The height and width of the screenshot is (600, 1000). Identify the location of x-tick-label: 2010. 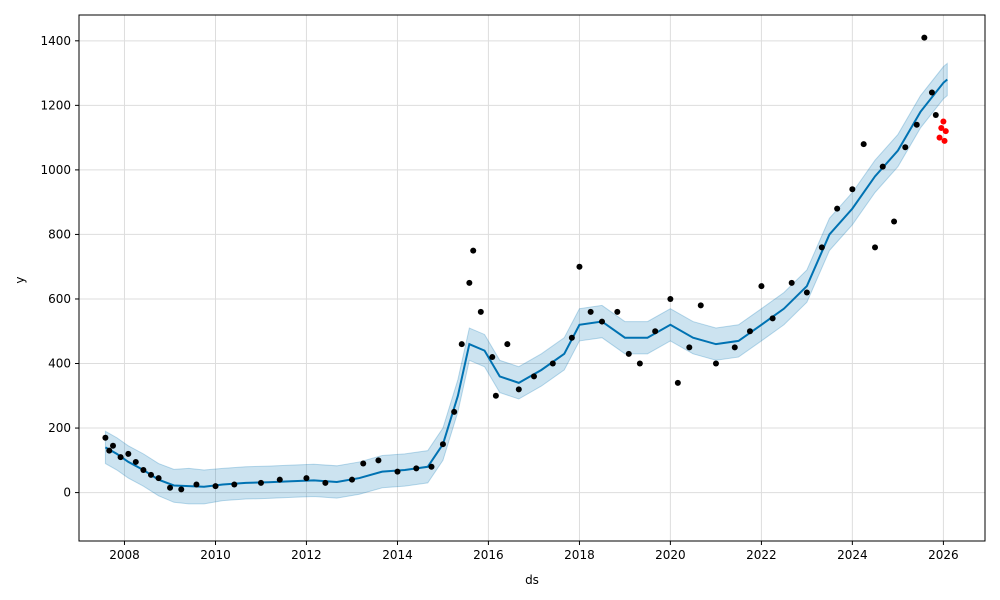
(215, 555).